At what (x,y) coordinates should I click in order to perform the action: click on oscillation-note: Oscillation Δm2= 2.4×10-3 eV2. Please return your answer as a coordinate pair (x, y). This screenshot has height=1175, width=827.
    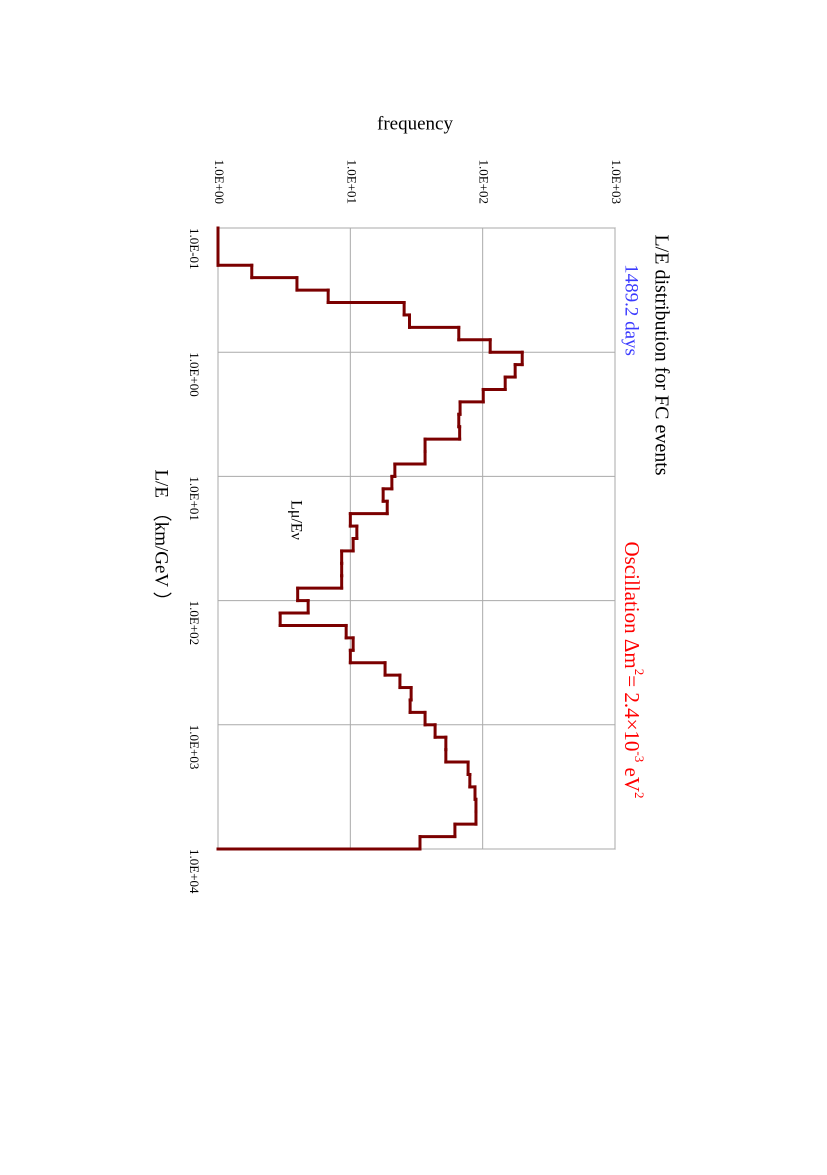
    Looking at the image, I should click on (633, 669).